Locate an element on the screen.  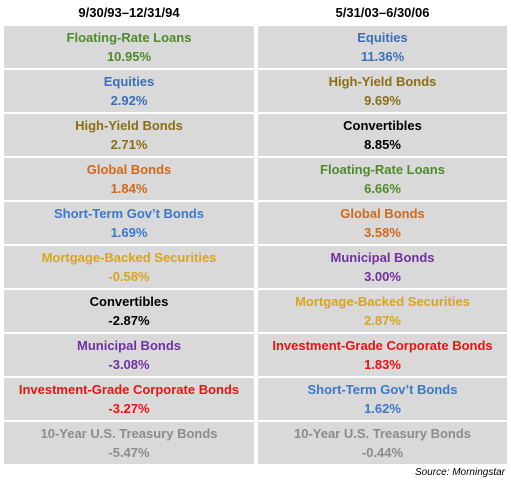
asset-class-cell: Investment-Grade Corporate Bonds 1.83% is located at coordinates (382, 355).